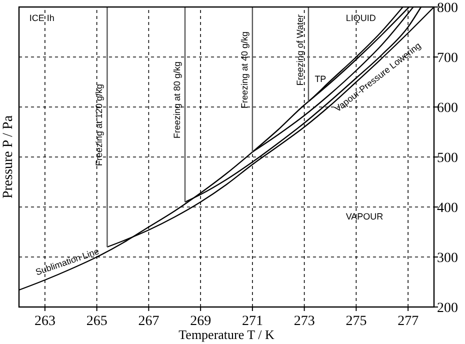 This screenshot has height=344, width=465. Describe the element at coordinates (447, 208) in the screenshot. I see `y-tick-label: 400` at that location.